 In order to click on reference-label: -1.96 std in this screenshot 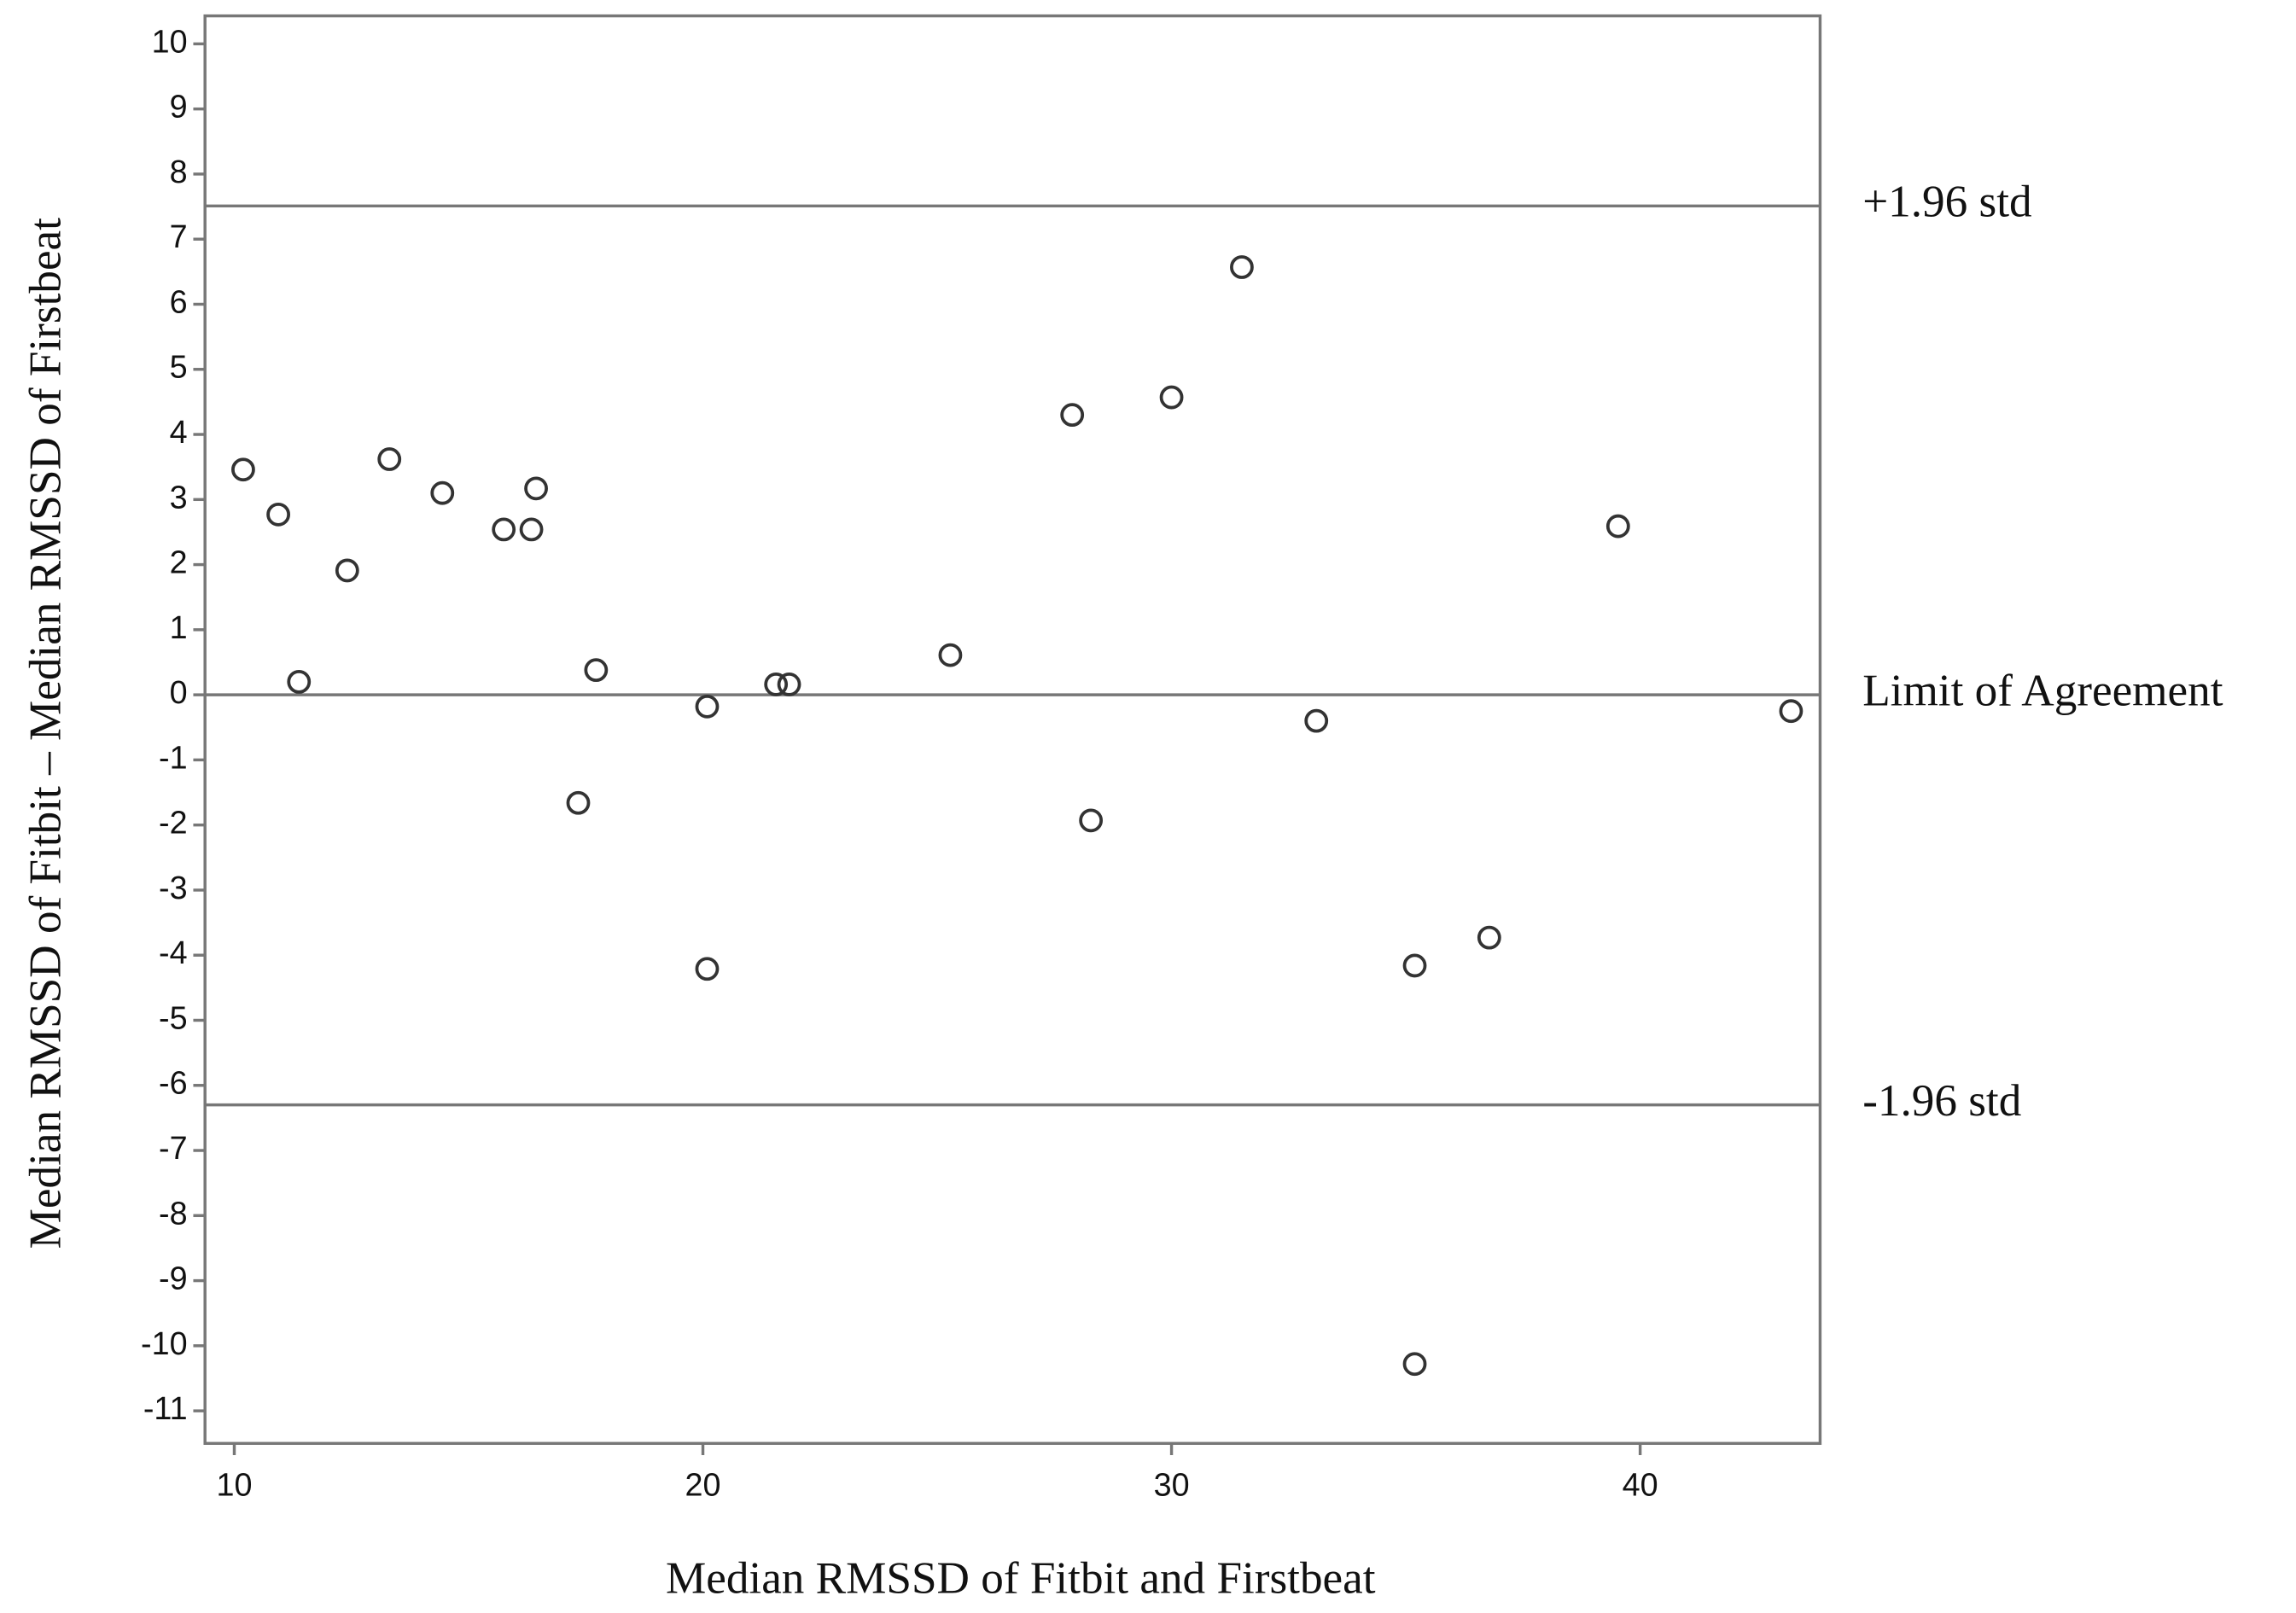, I will do `click(1942, 1100)`.